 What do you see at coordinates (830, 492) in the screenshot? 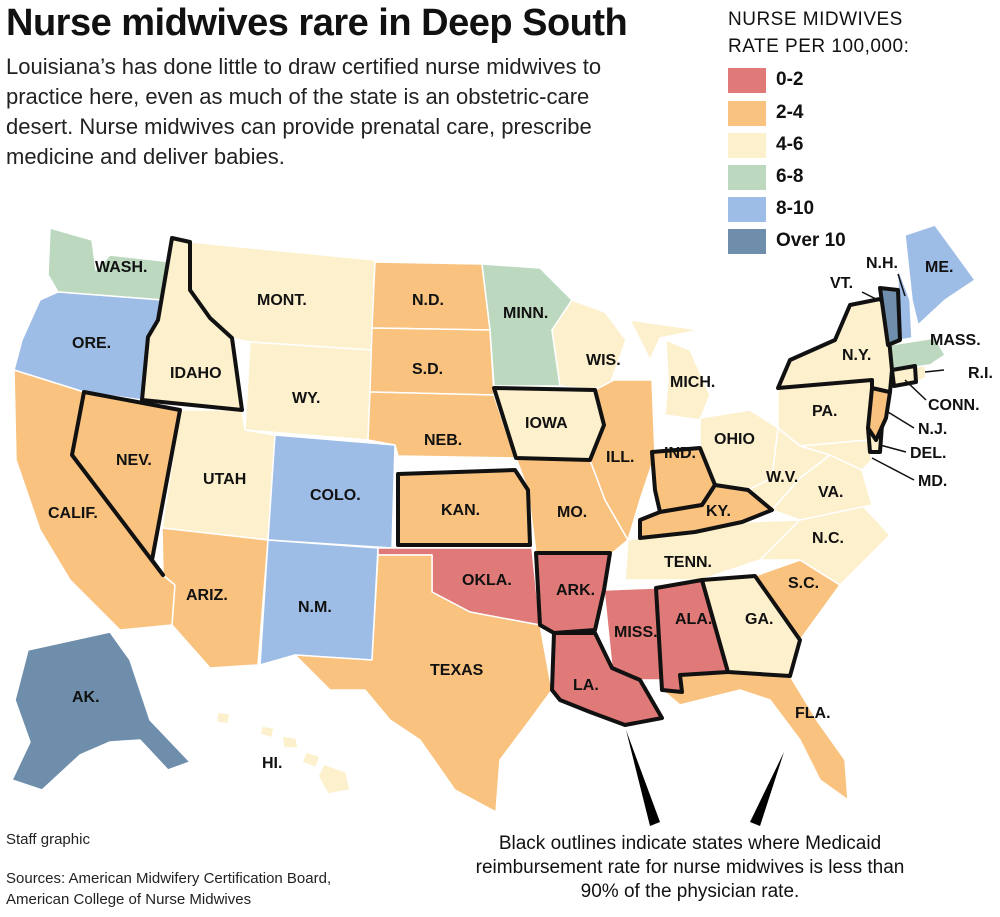
I see `state-label-va: VA.` at bounding box center [830, 492].